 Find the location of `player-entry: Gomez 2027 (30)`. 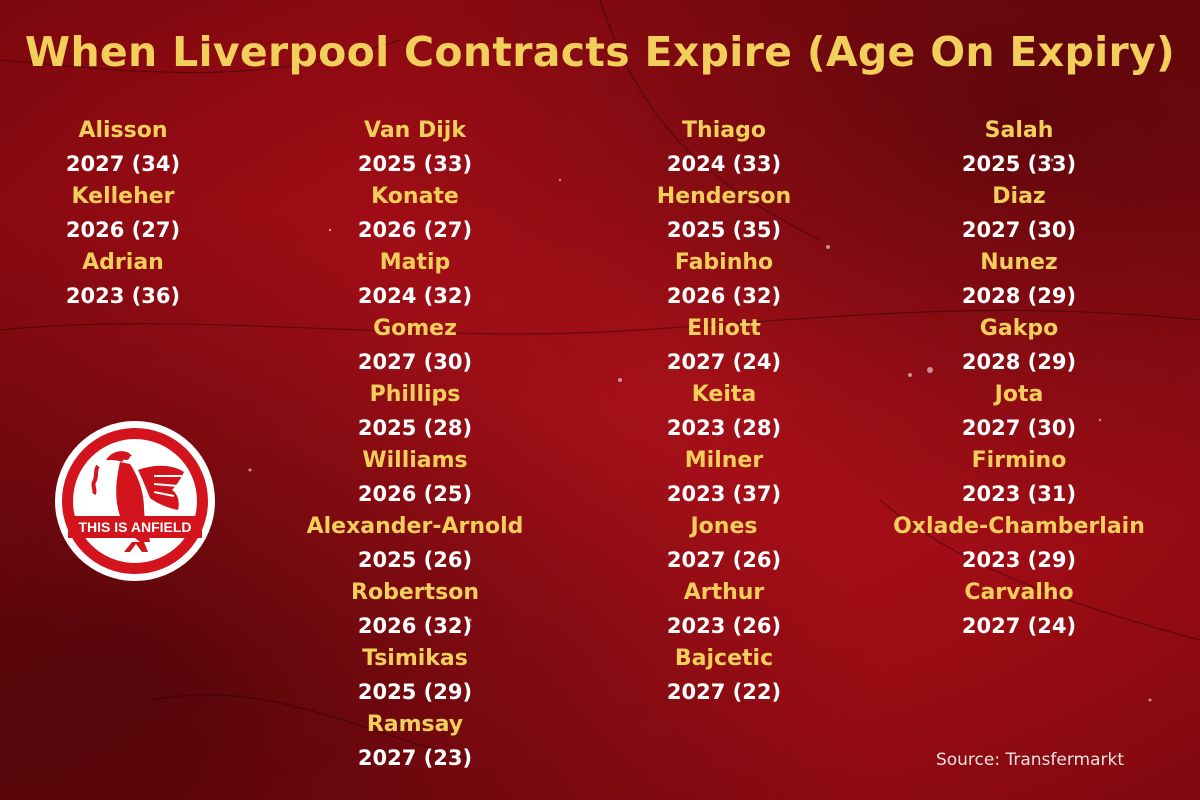

player-entry: Gomez 2027 (30) is located at coordinates (415, 345).